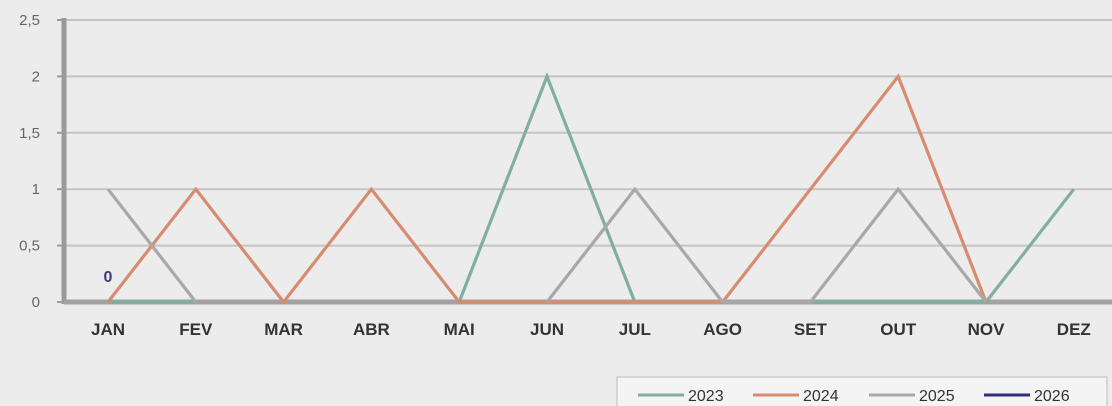 This screenshot has width=1112, height=406. Describe the element at coordinates (1052, 396) in the screenshot. I see `legend-label: 2026` at that location.